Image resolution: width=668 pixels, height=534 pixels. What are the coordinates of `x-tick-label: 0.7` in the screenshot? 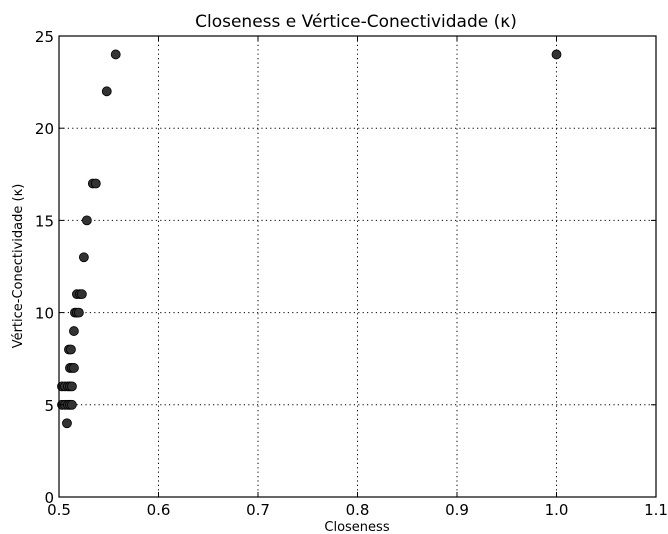 It's located at (258, 510).